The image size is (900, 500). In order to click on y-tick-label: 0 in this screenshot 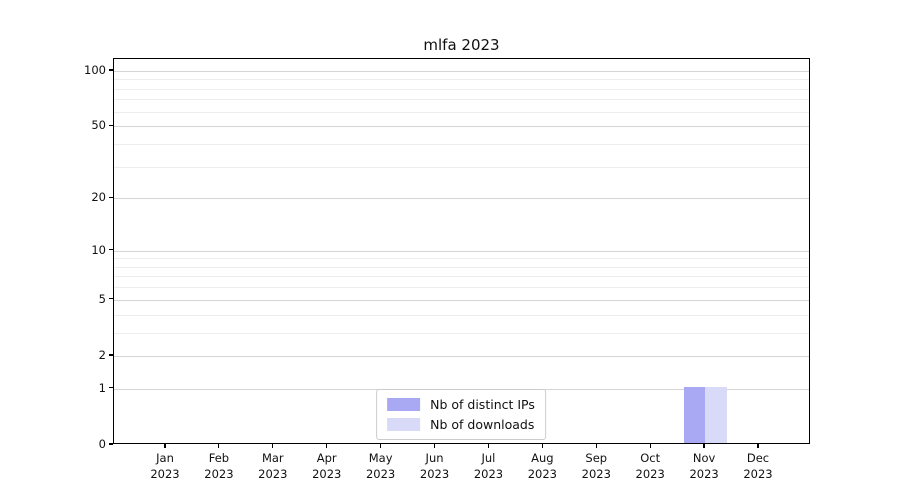, I will do `click(102, 444)`.